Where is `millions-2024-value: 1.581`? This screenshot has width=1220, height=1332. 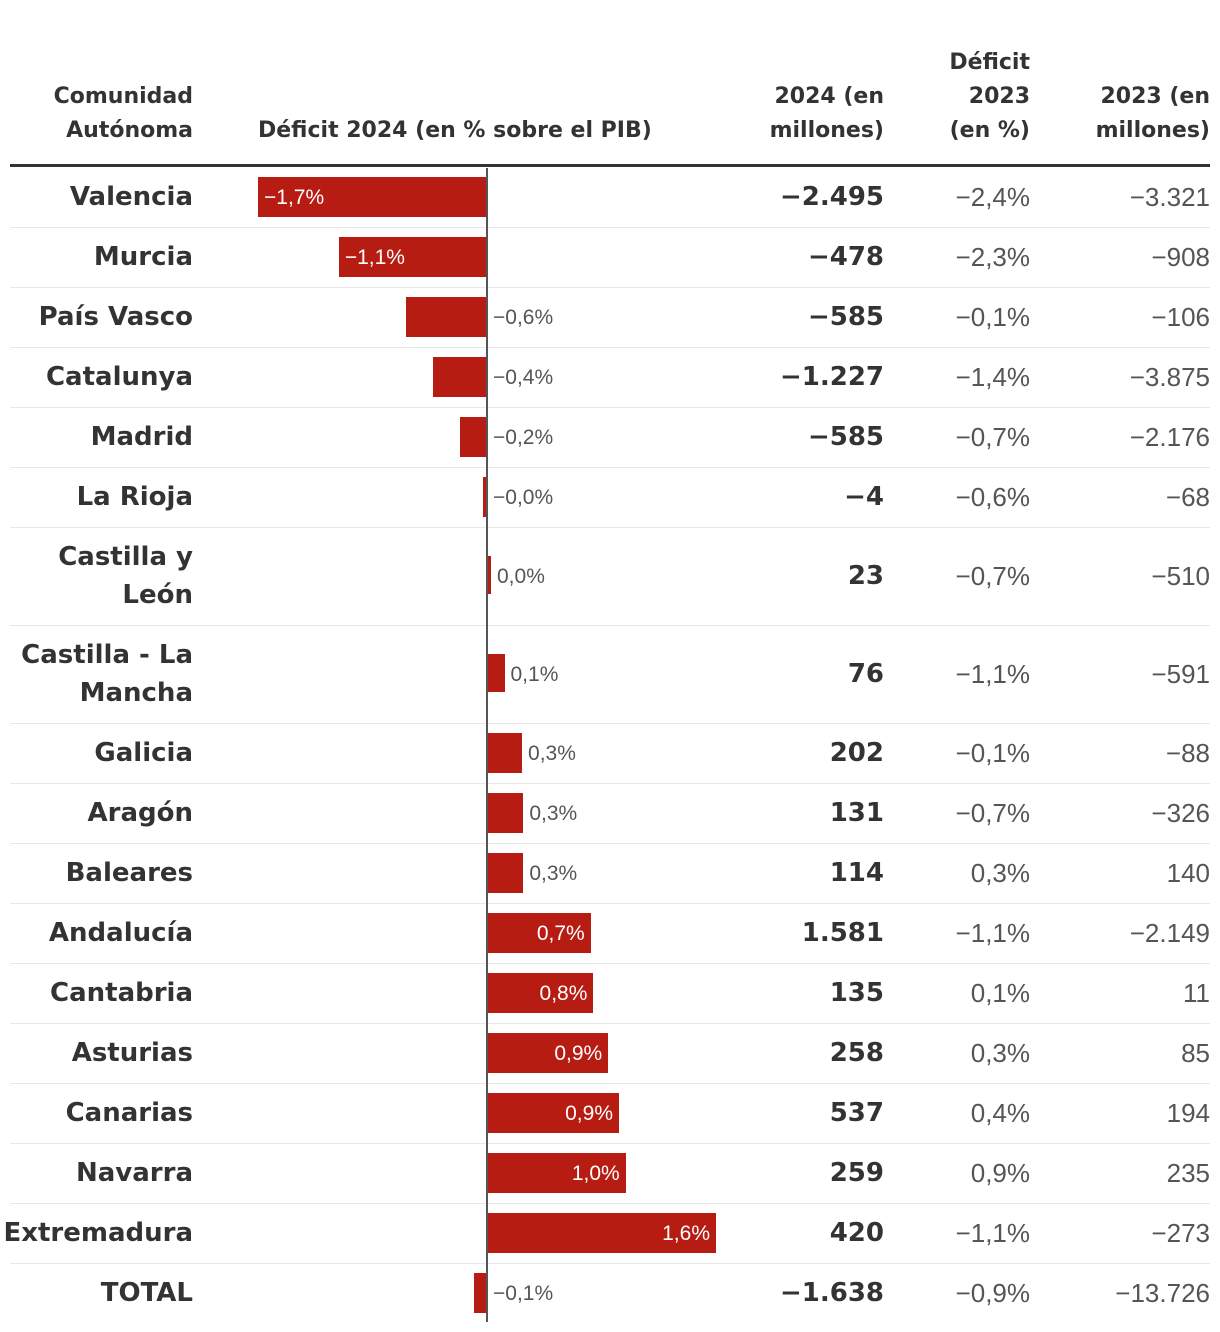 millions-2024-value: 1.581 is located at coordinates (842, 933).